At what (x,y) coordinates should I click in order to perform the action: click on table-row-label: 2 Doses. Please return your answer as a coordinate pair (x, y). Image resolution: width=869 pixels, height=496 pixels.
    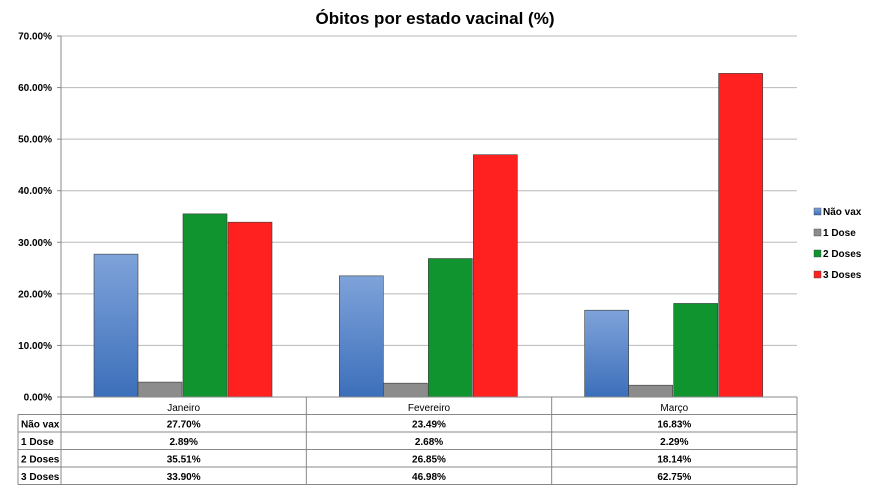
    Looking at the image, I should click on (40, 460).